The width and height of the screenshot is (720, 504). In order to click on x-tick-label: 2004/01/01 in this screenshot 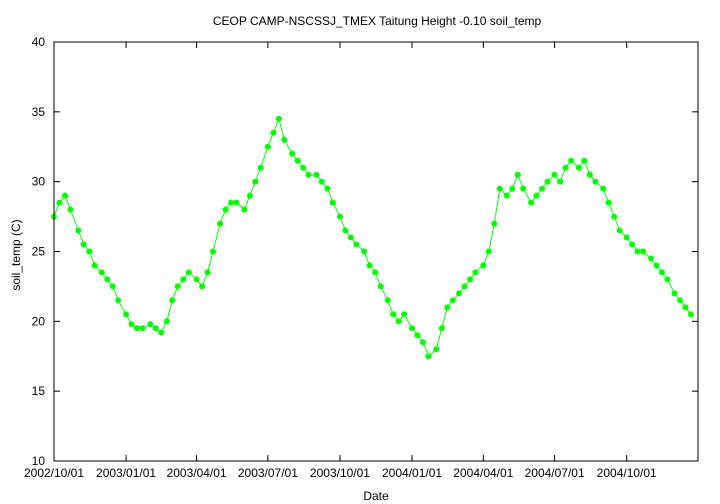, I will do `click(412, 473)`.